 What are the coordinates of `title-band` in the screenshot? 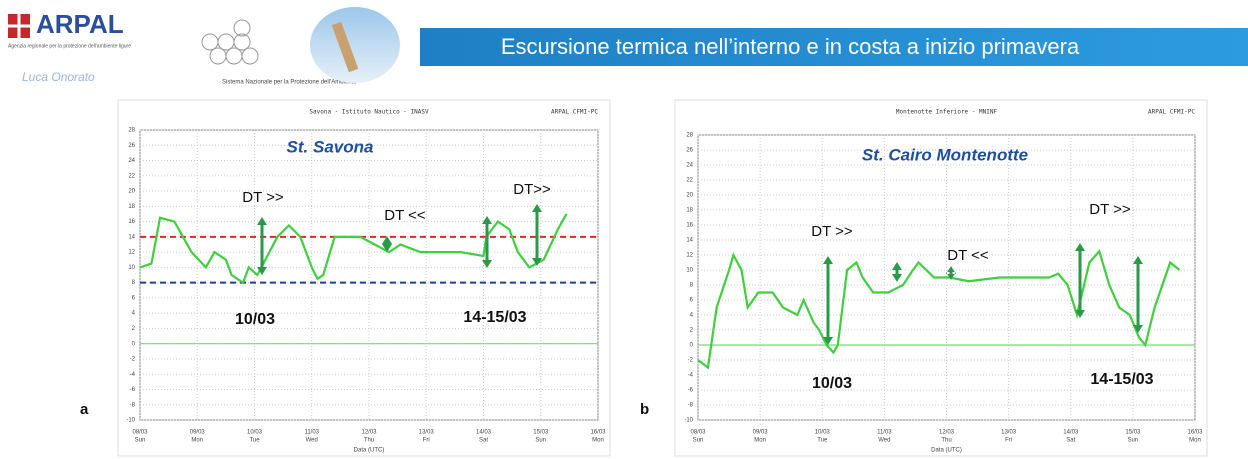 It's located at (834, 47).